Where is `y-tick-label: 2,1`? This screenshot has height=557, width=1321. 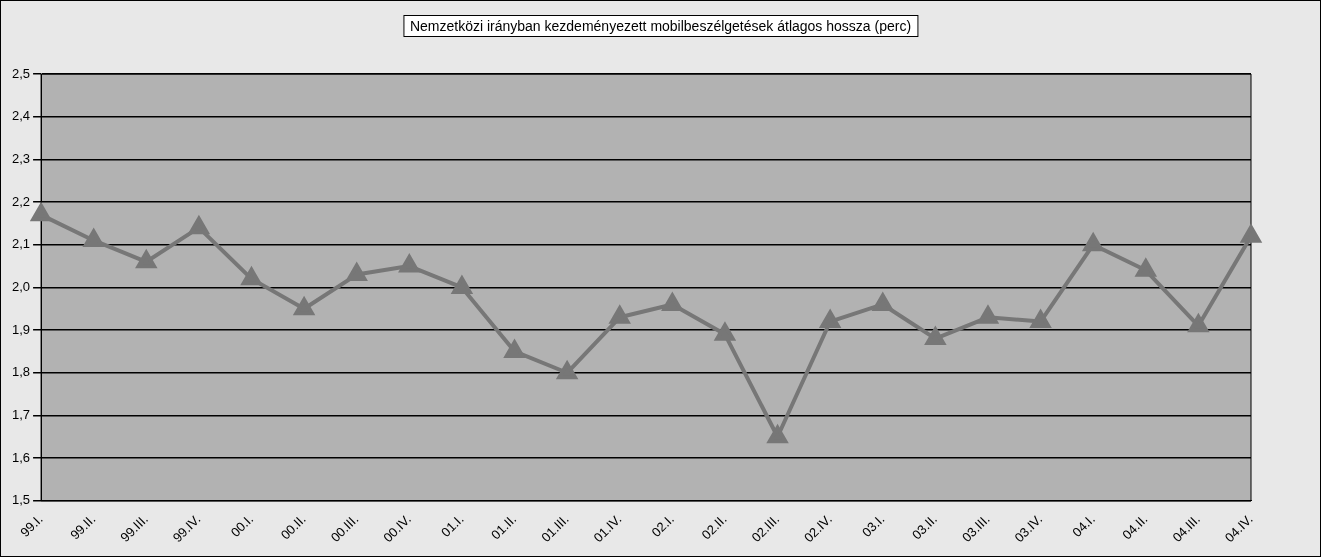
y-tick-label: 2,1 is located at coordinates (21, 244).